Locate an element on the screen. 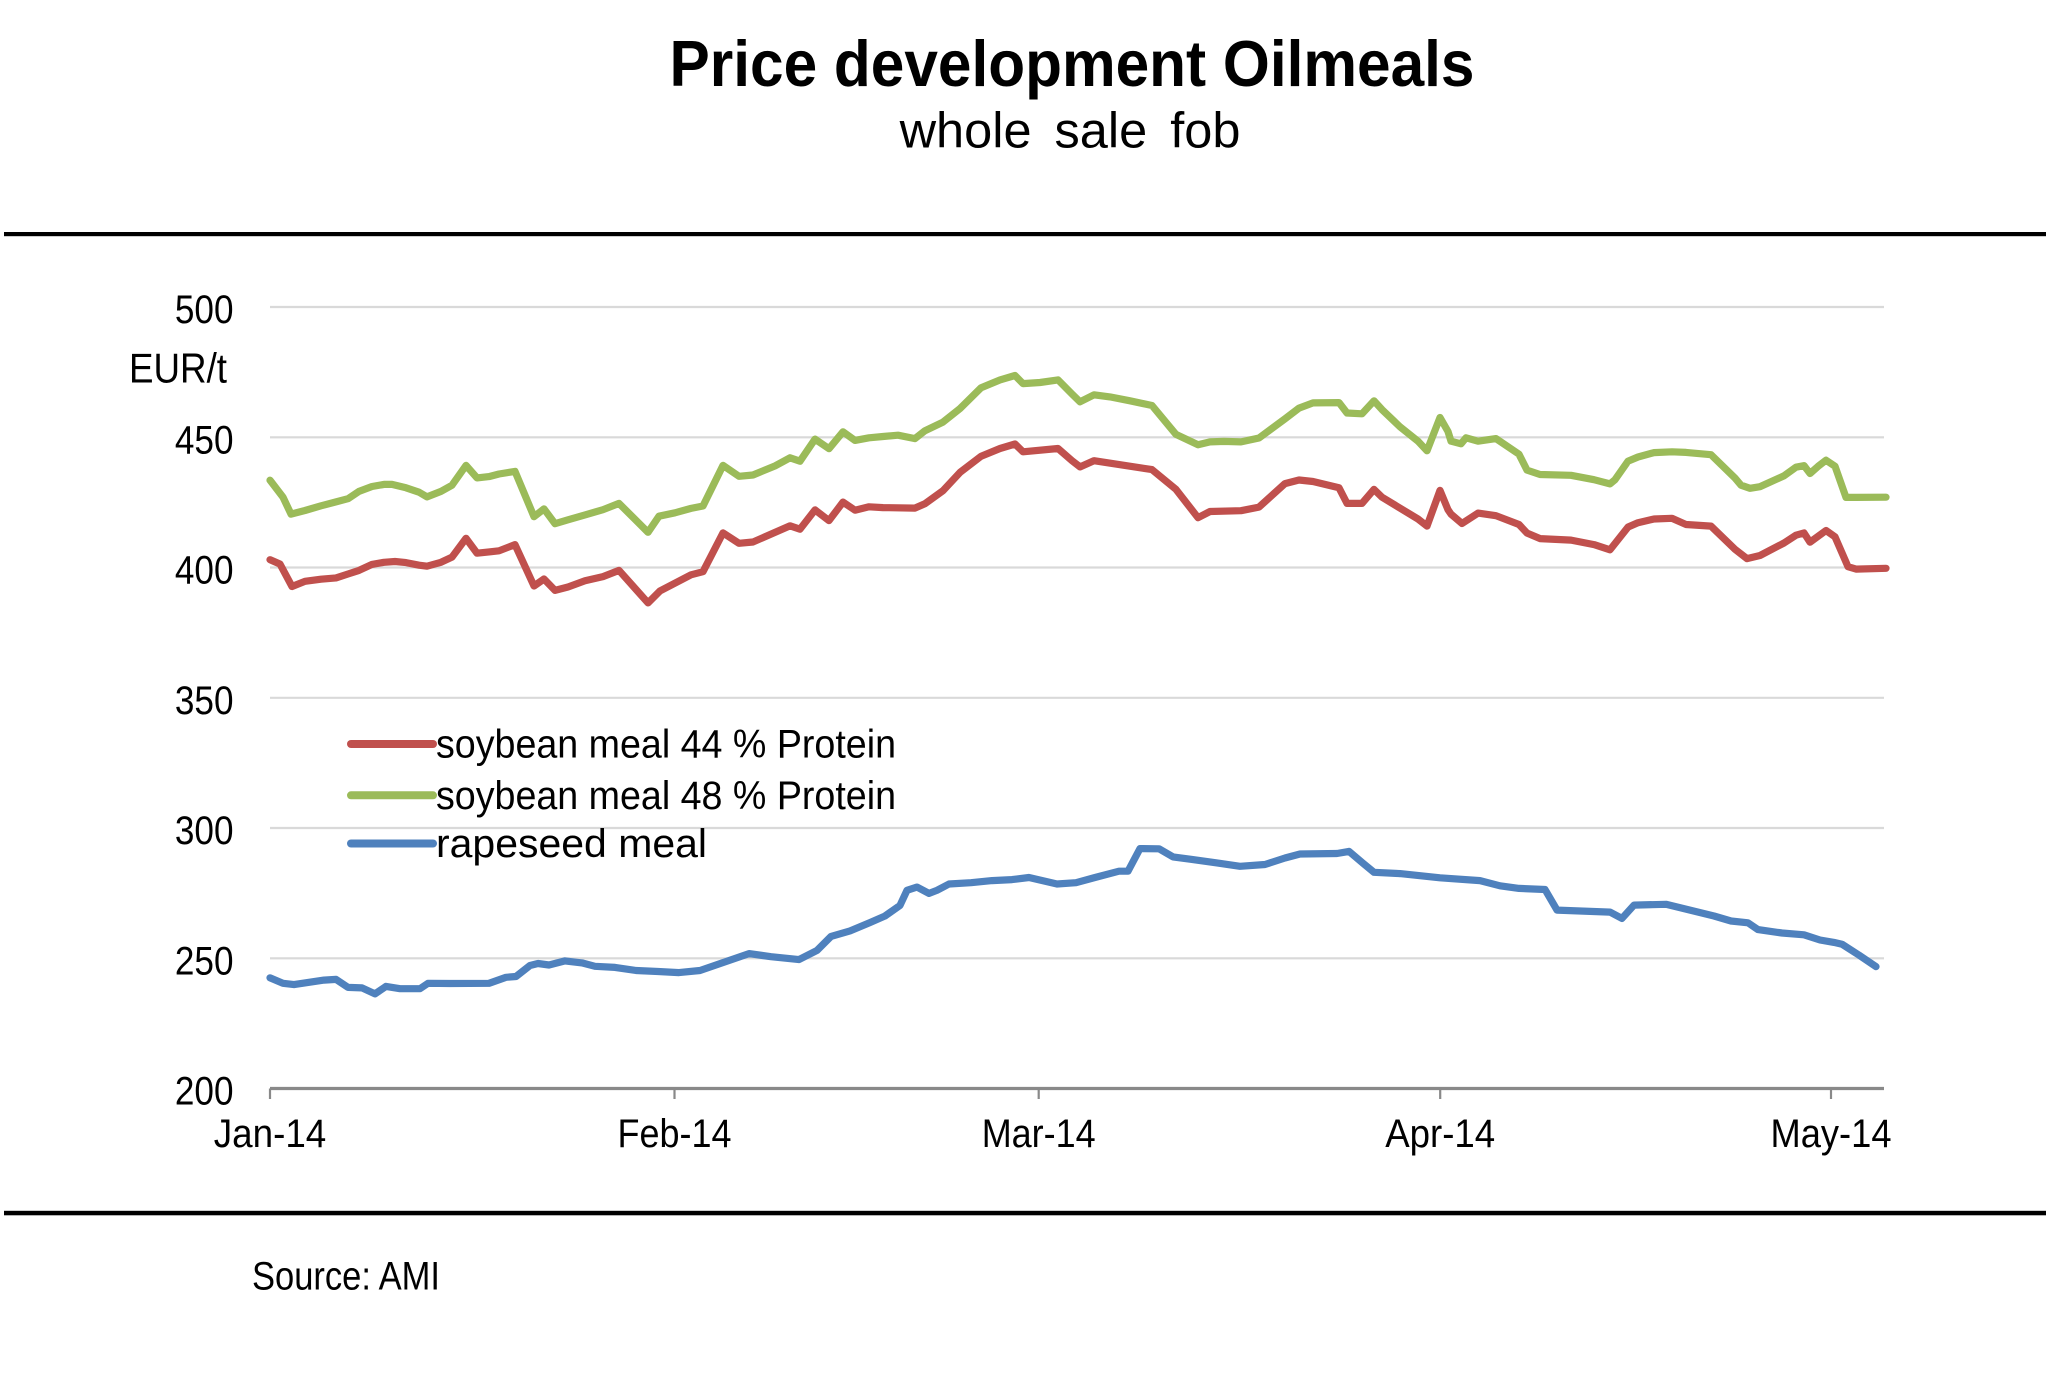  svg-text: 500 is located at coordinates (204, 310).